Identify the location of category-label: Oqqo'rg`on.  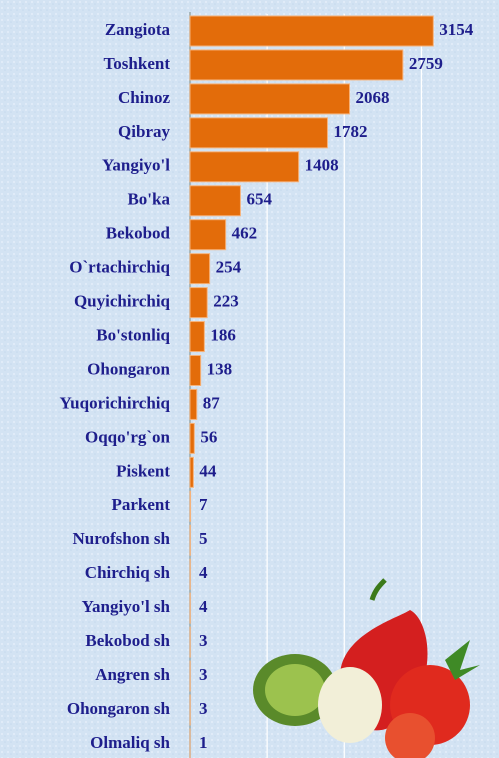
(128, 436).